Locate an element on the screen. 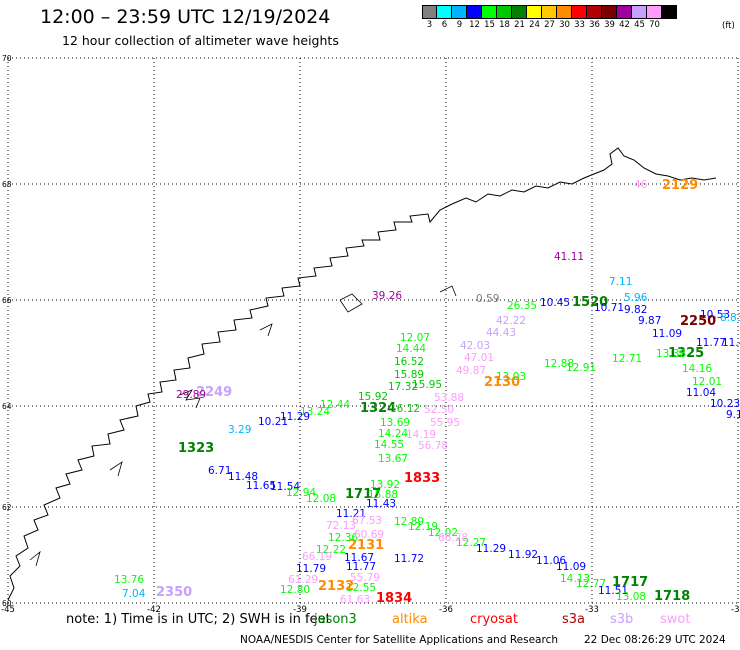 The image size is (740, 650). wave-height-label: 15.95 is located at coordinates (427, 385).